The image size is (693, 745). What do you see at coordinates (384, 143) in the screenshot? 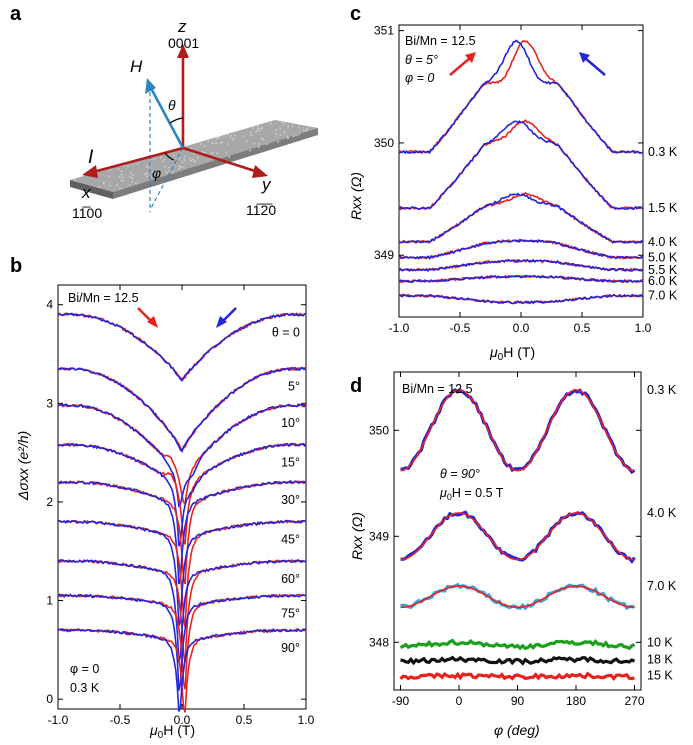
I see `plot-c-ytick-label: 350` at bounding box center [384, 143].